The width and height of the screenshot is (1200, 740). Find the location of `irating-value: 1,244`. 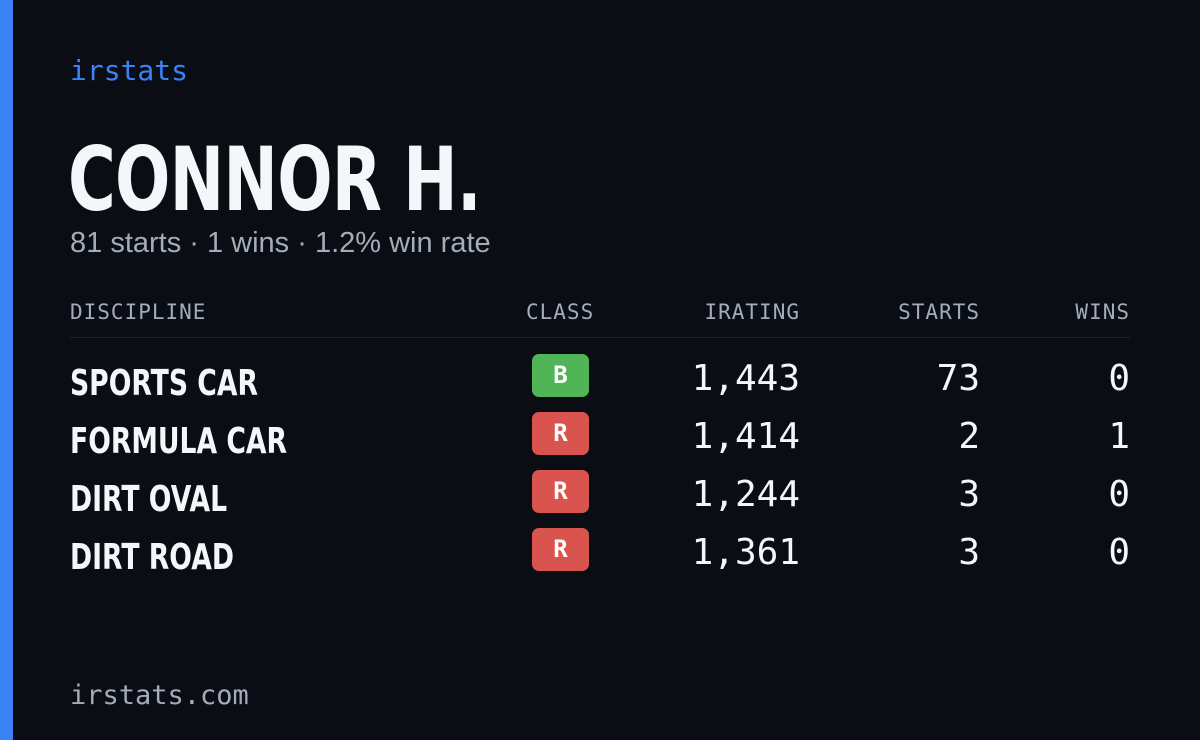

irating-value: 1,244 is located at coordinates (745, 494).